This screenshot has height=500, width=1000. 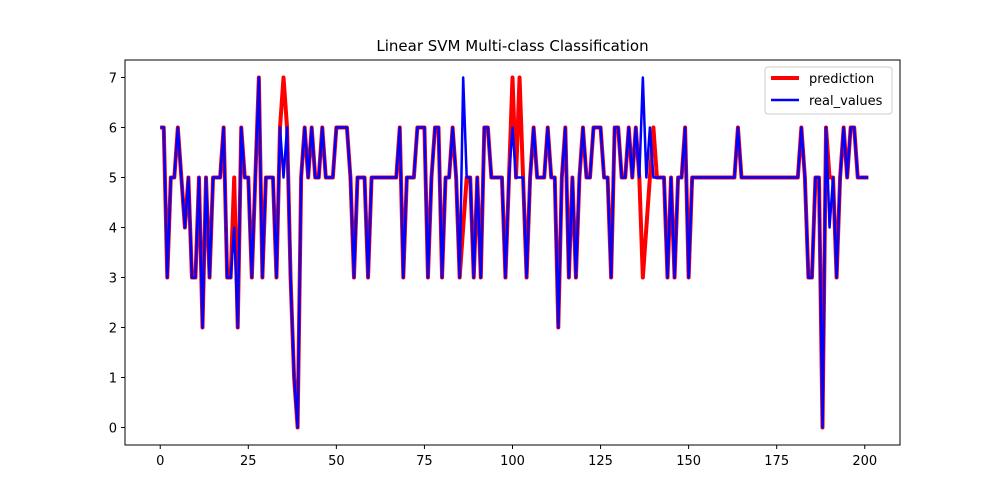 What do you see at coordinates (688, 461) in the screenshot?
I see `x-tick-label: 150` at bounding box center [688, 461].